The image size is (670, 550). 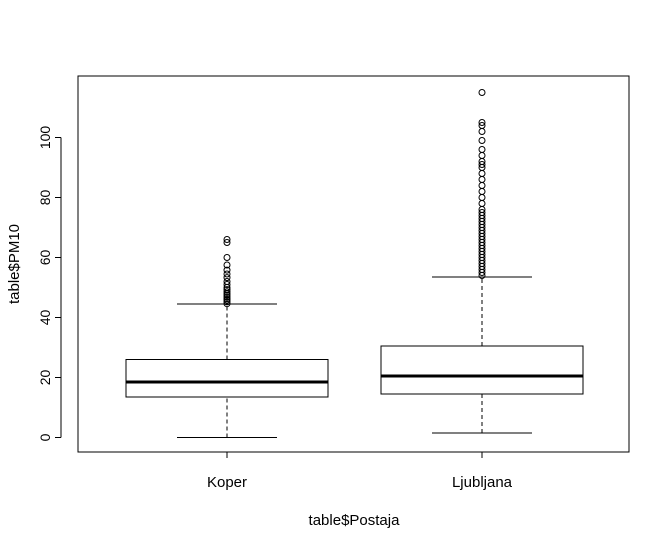 What do you see at coordinates (45, 258) in the screenshot?
I see `y-tick-label: 60` at bounding box center [45, 258].